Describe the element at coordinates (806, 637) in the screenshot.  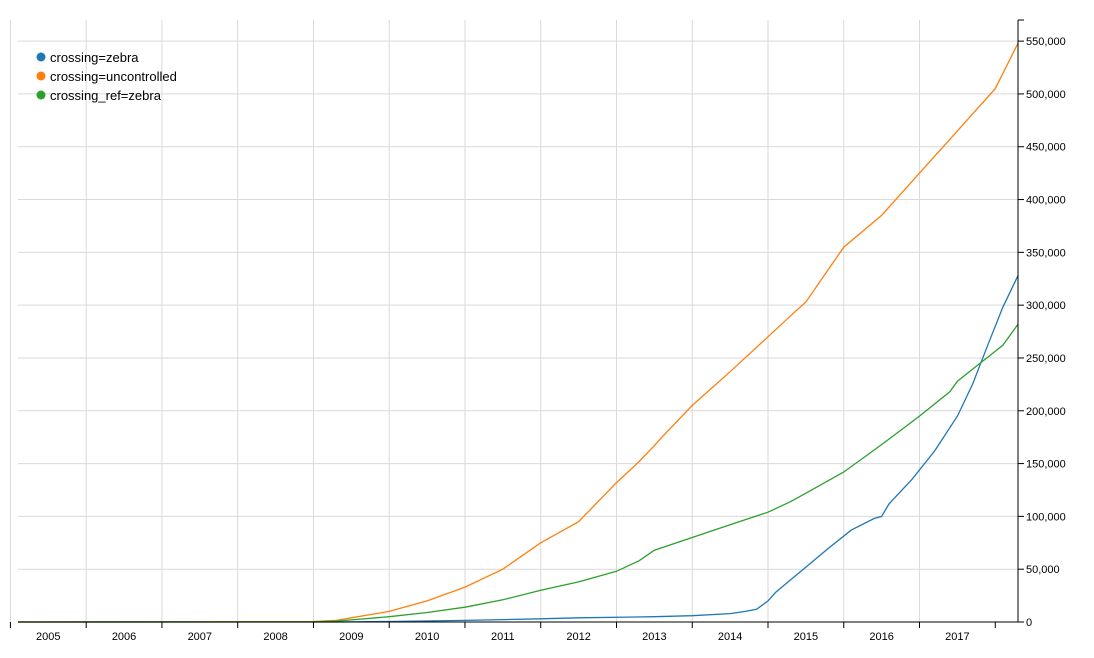
I see `x-tick-label: 2015` at that location.